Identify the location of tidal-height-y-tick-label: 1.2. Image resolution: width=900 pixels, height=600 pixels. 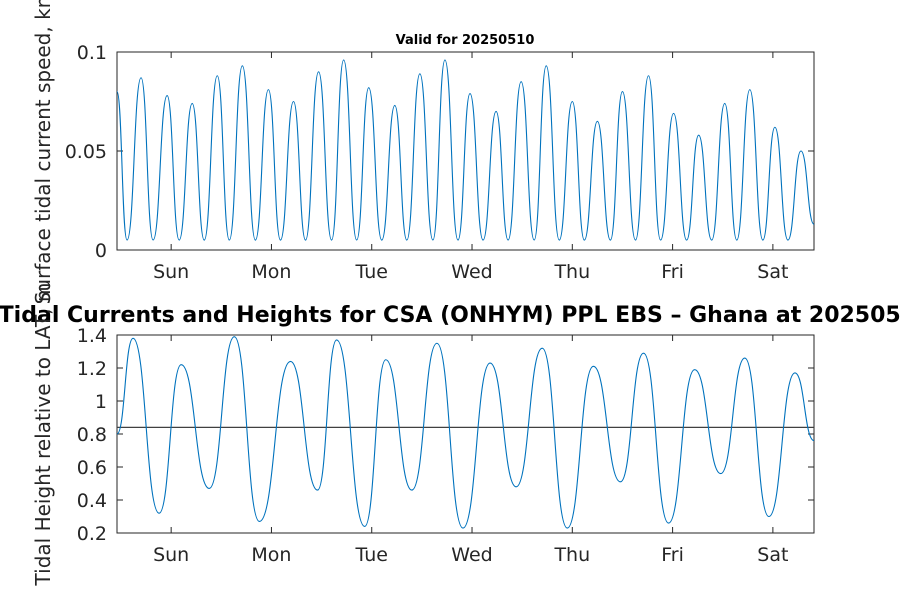
(92, 369).